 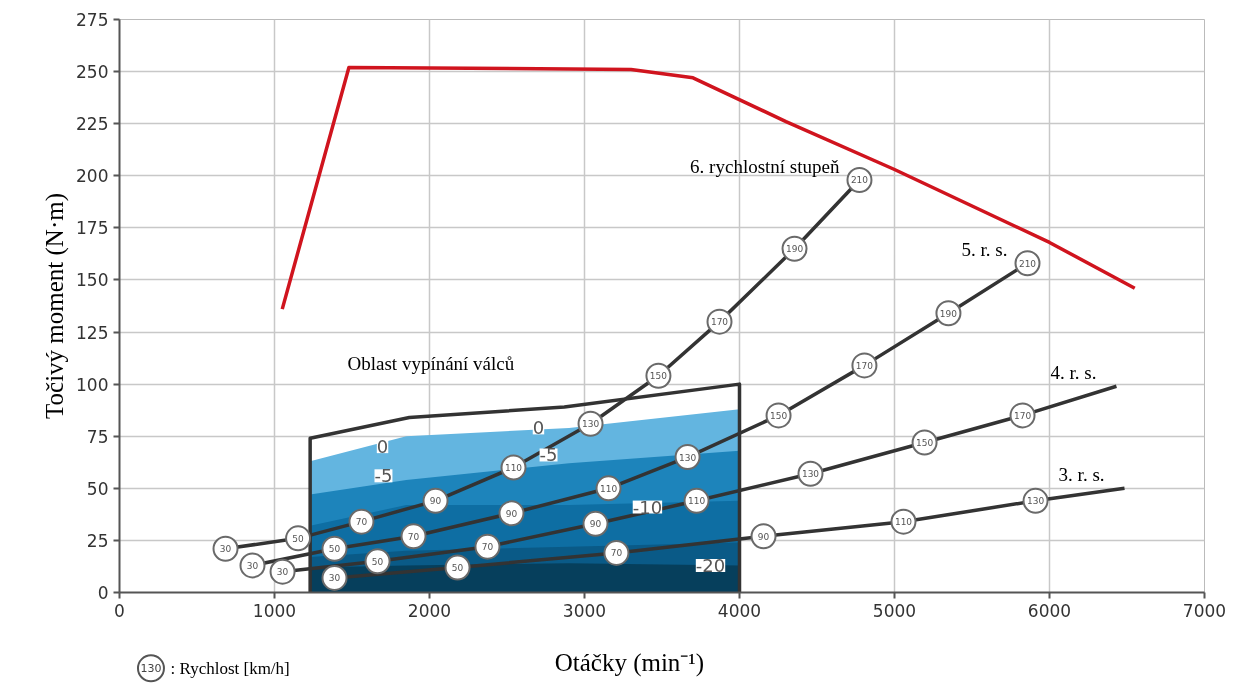 What do you see at coordinates (55, 306) in the screenshot?
I see `y-axis-title: Točivý moment (N·m)` at bounding box center [55, 306].